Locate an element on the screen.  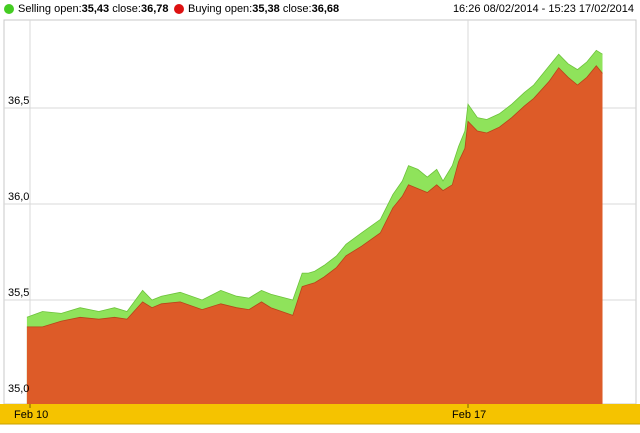
y-tick-label: 36,0 is located at coordinates (18, 197).